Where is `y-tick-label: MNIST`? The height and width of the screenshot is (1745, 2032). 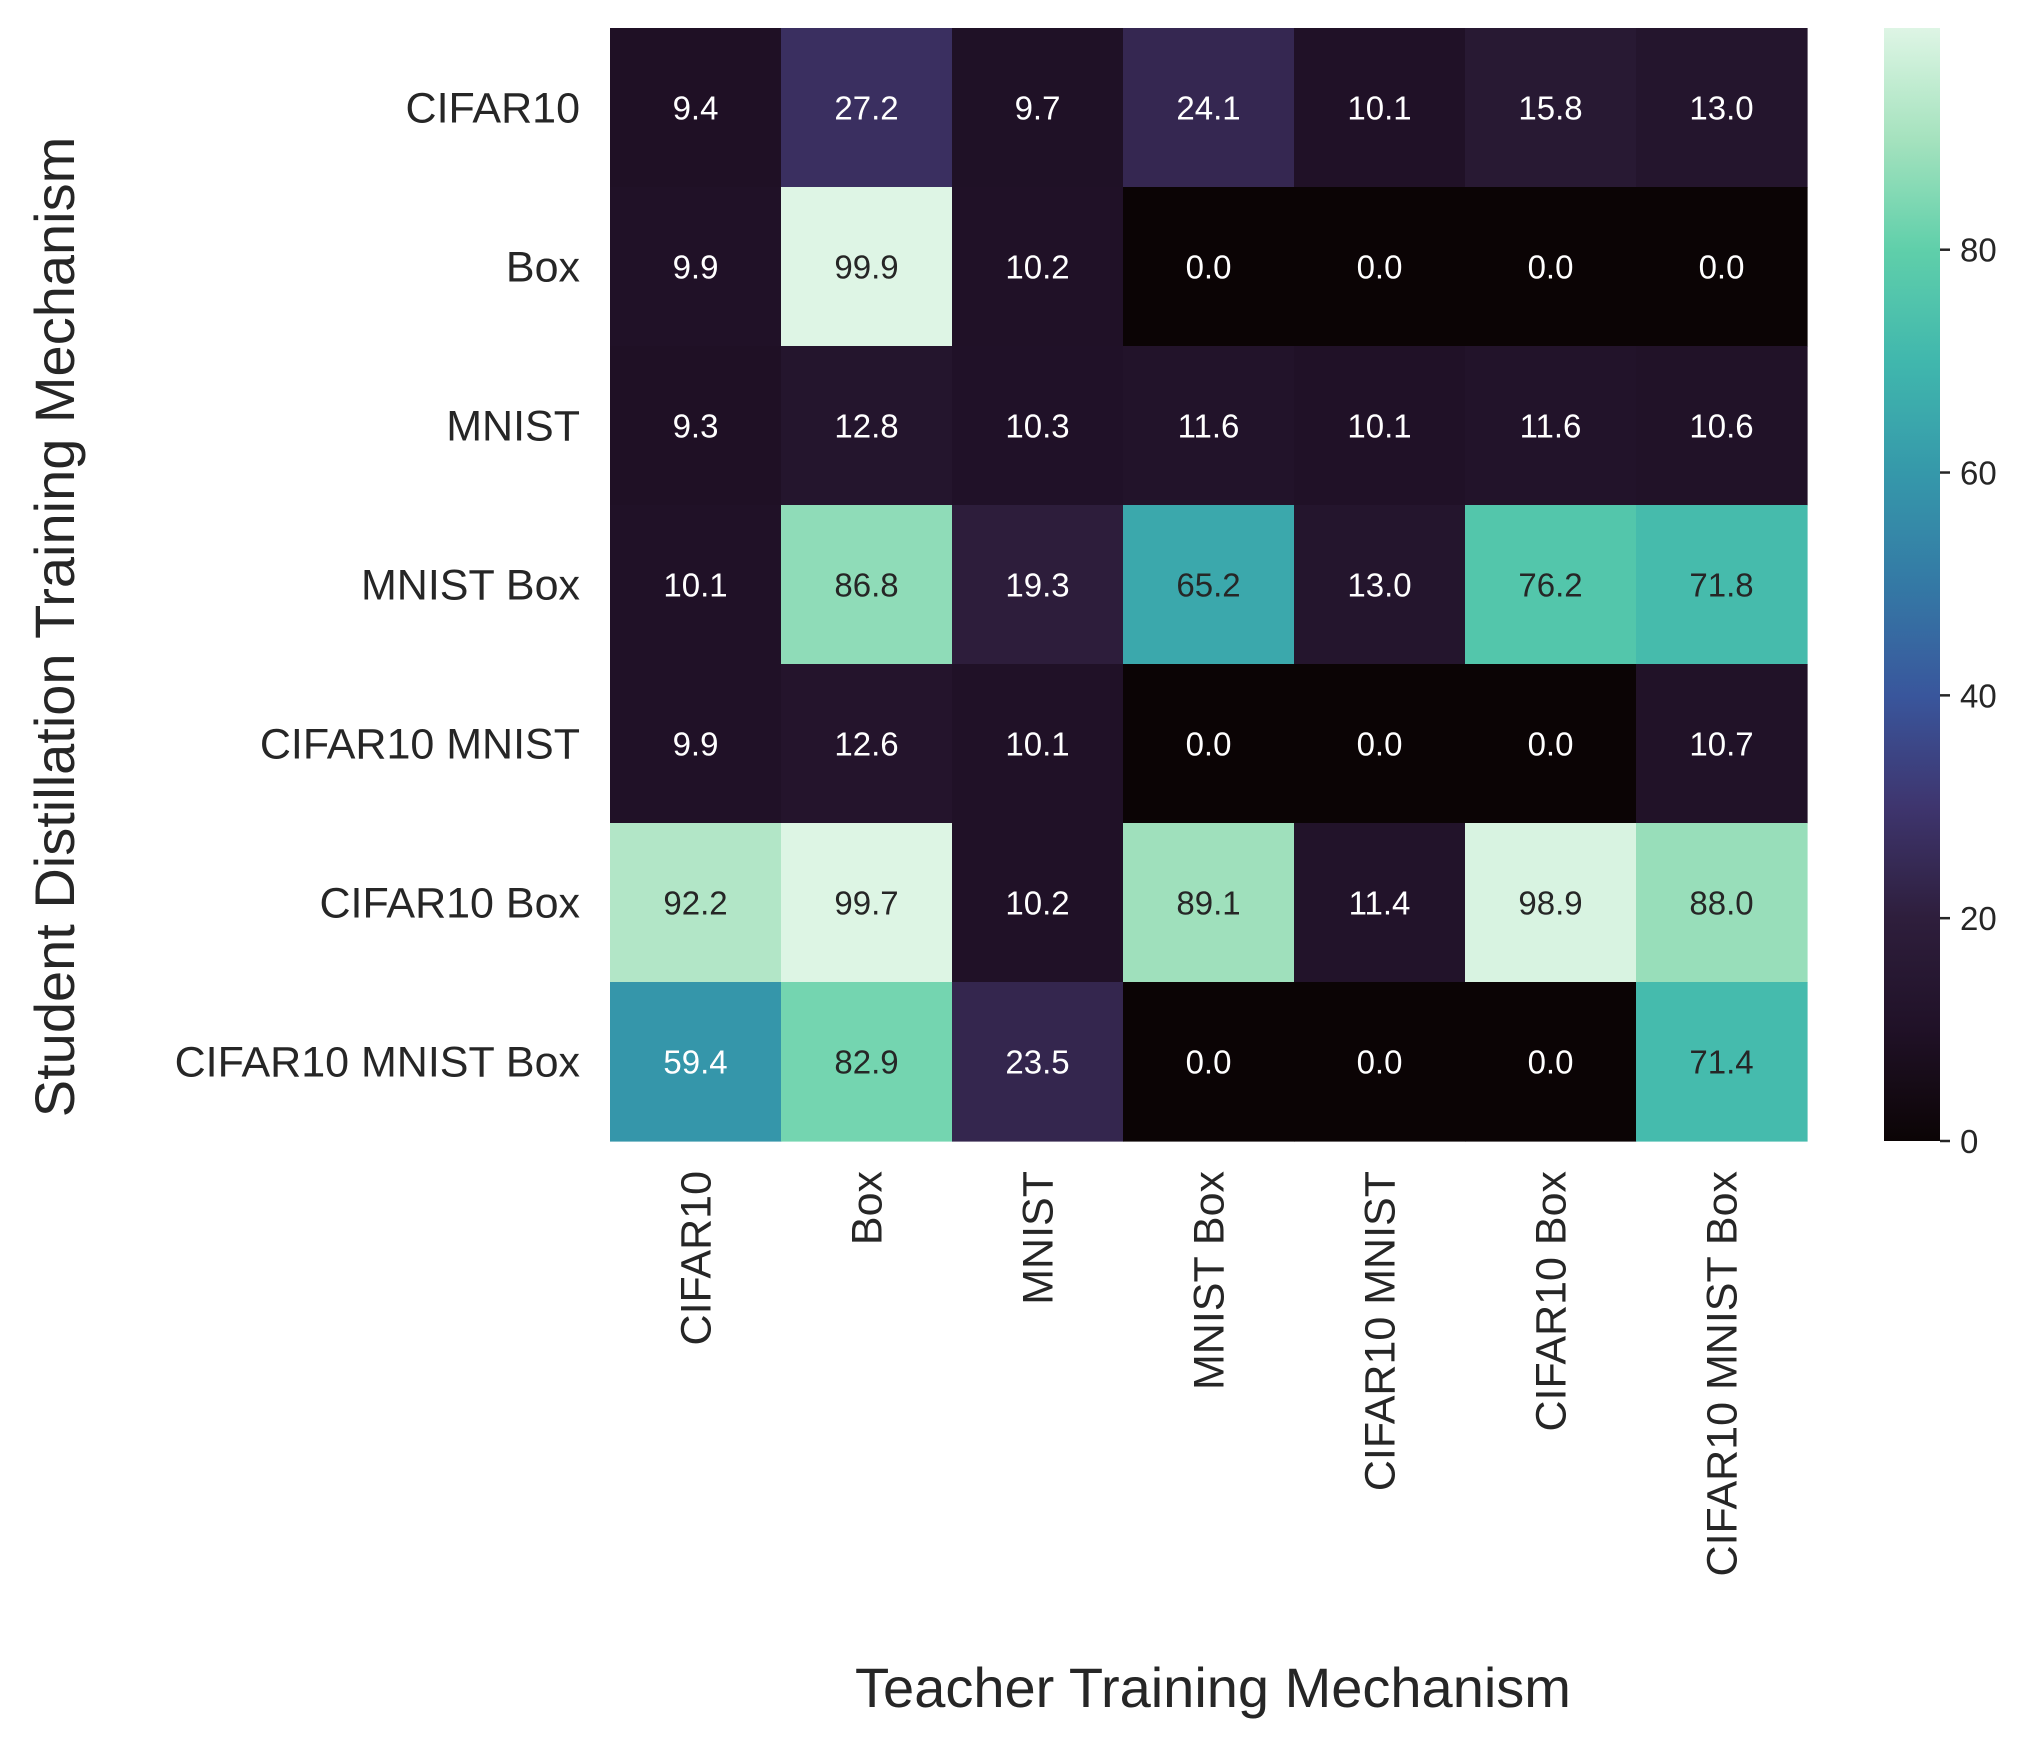
y-tick-label: MNIST is located at coordinates (513, 427).